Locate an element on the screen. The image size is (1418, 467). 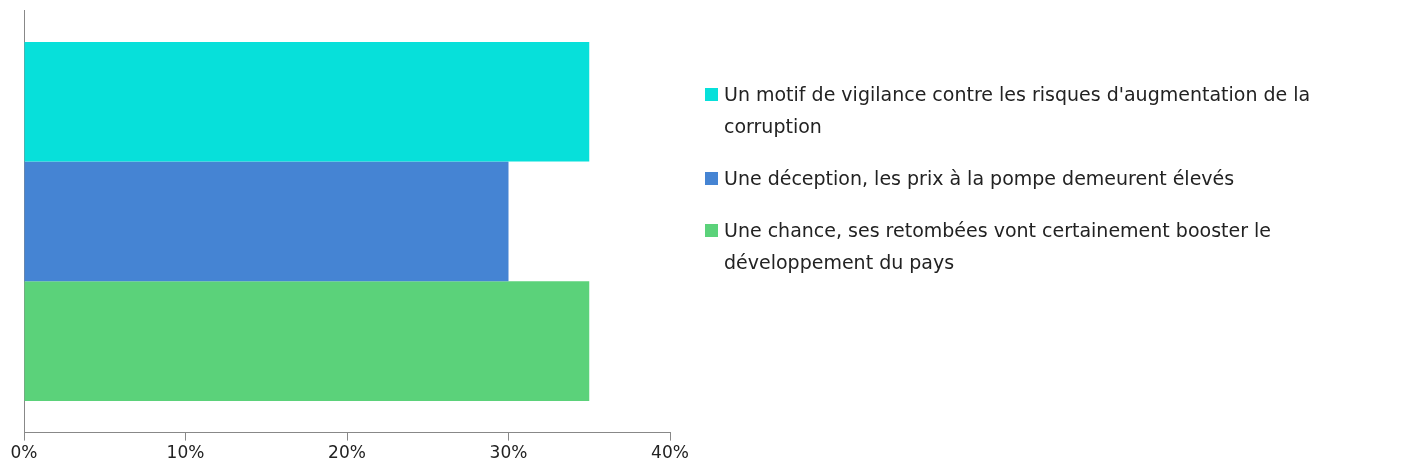
legend-label: Une déception, les prix à la pompe demeurent élevés is located at coordinates (979, 178).